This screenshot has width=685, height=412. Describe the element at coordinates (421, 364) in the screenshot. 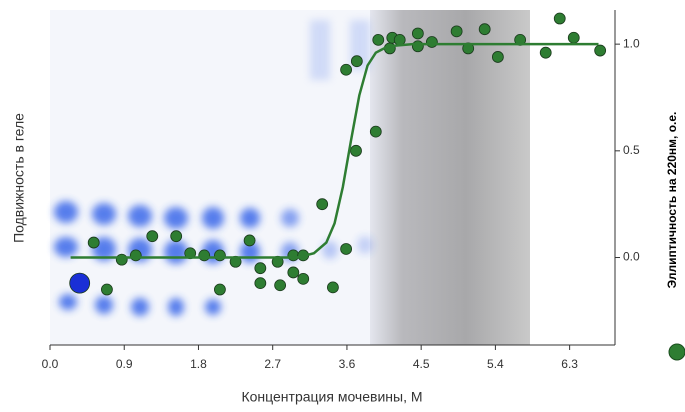

I see `x-tick-label: 4.5` at that location.